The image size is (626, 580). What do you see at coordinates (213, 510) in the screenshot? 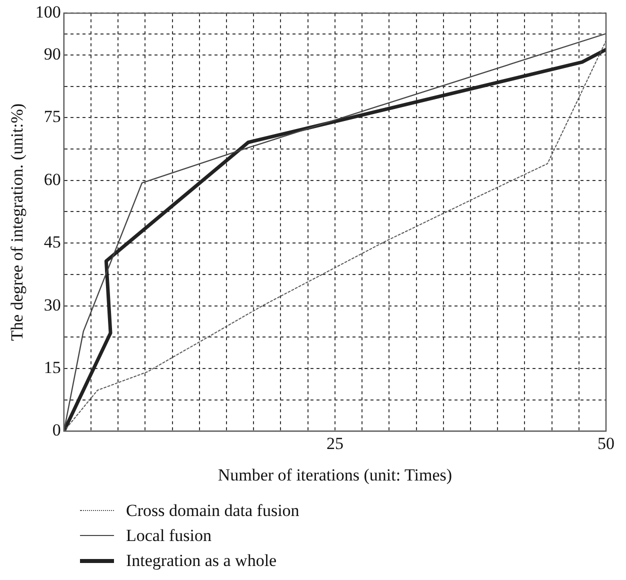
I see `legend-label: Cross domain data fusion` at bounding box center [213, 510].